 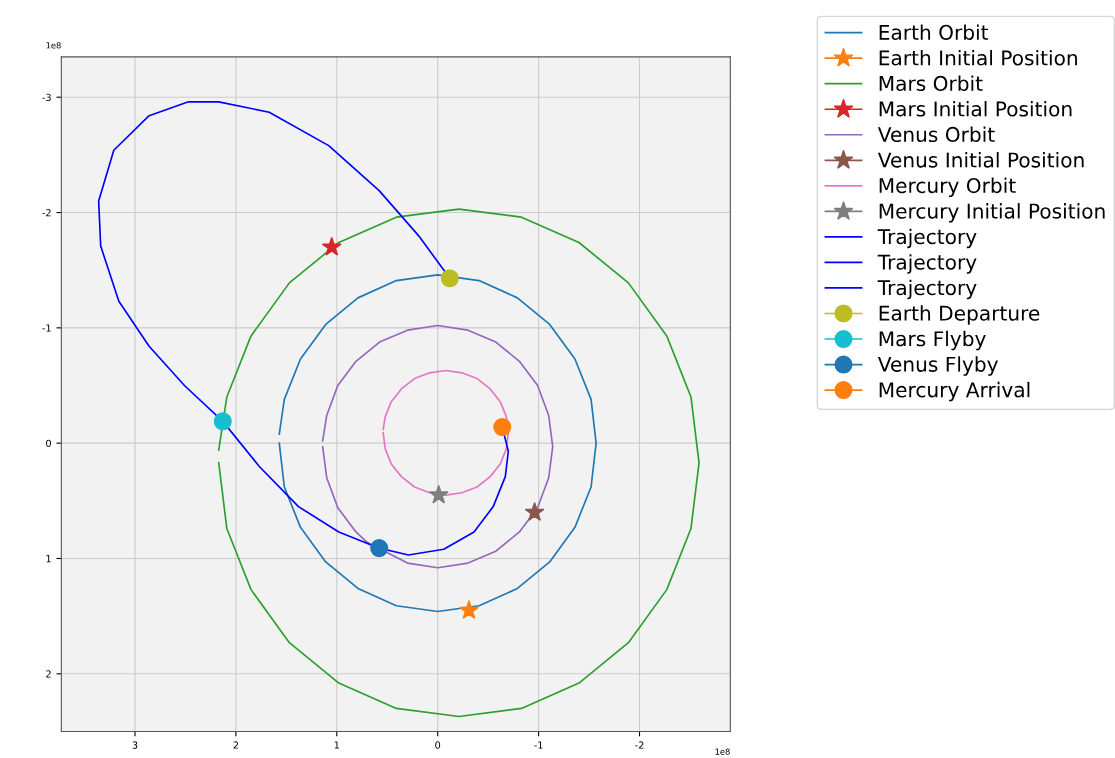 I want to click on legend-label: Mars Orbit, so click(x=931, y=83).